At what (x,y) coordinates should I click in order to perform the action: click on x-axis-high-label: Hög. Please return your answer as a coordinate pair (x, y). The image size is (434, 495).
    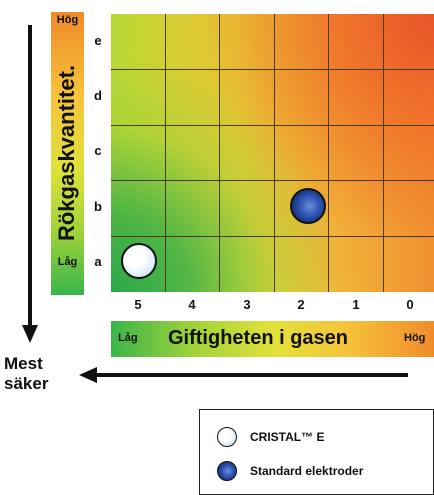
    Looking at the image, I should click on (415, 338).